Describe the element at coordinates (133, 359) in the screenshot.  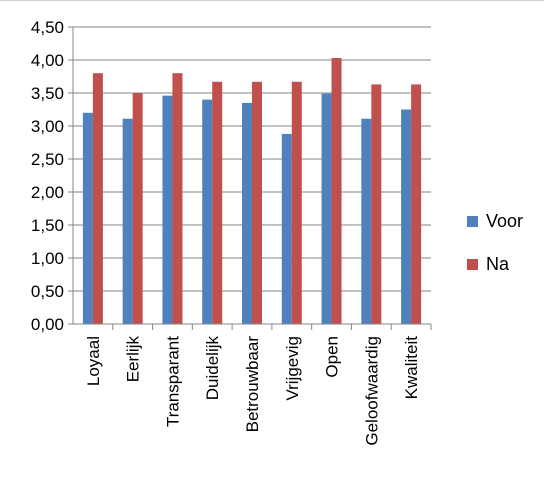
I see `x-tick-label: Eerlijk` at that location.